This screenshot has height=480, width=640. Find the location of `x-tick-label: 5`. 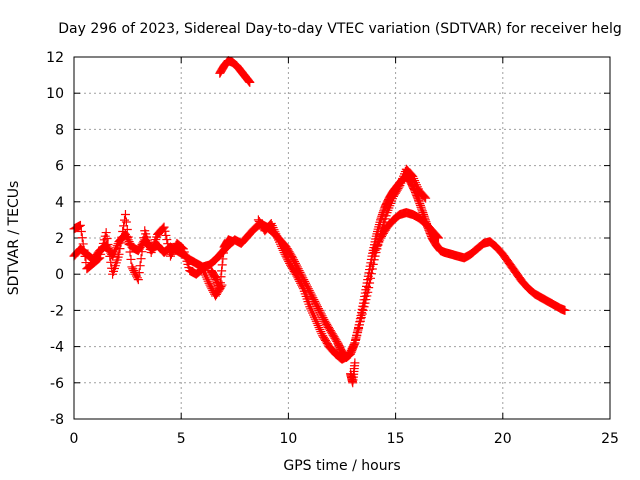

x-tick-label: 5 is located at coordinates (181, 439).